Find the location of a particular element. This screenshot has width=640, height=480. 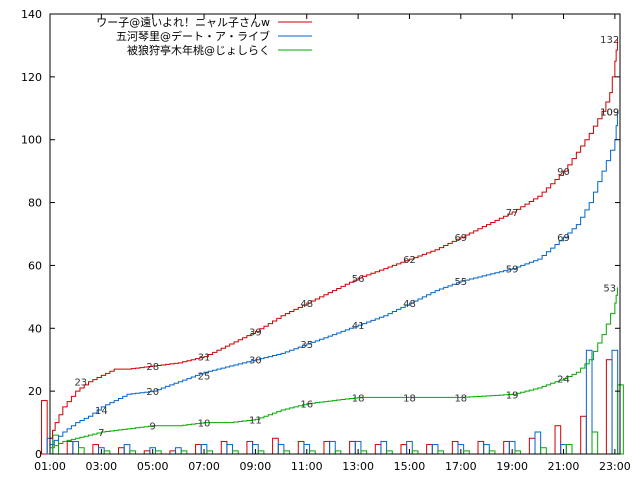

data-label: 31 is located at coordinates (204, 358).